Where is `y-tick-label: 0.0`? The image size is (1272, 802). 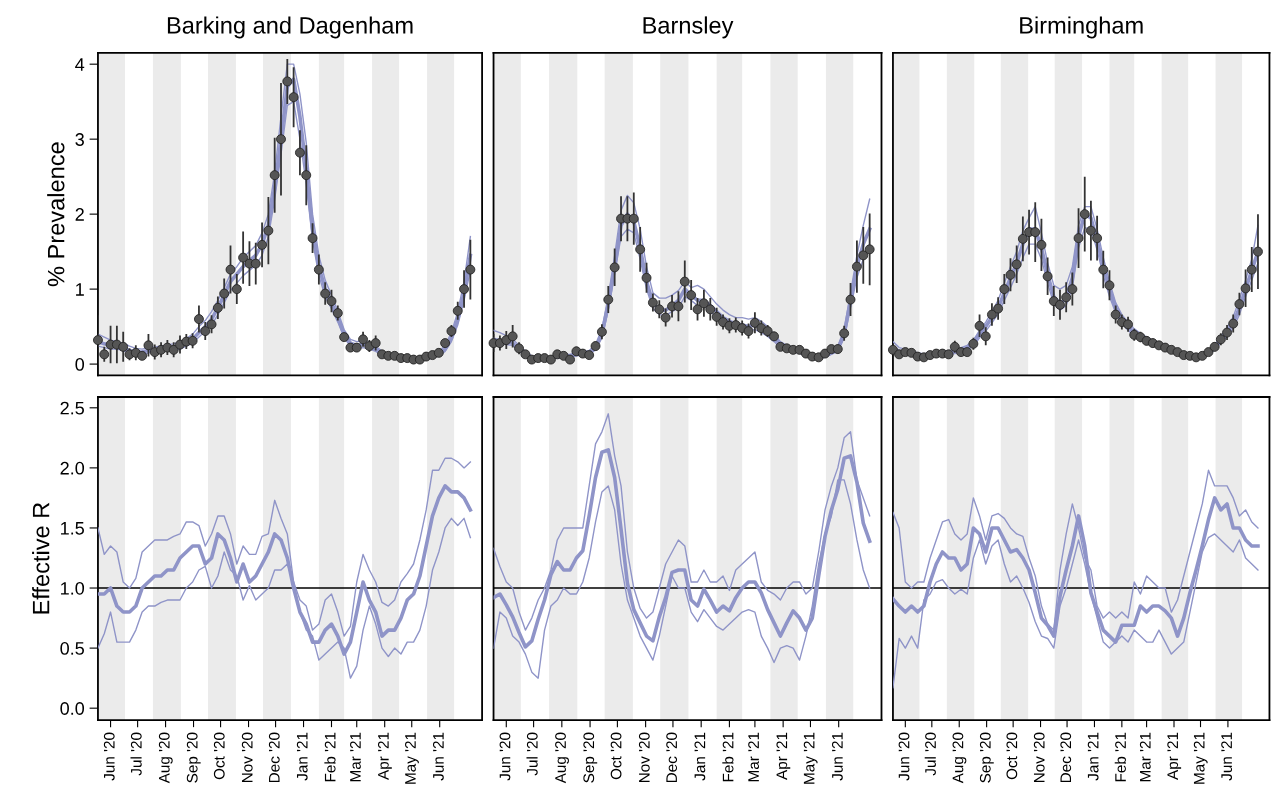 y-tick-label: 0.0 is located at coordinates (72, 708).